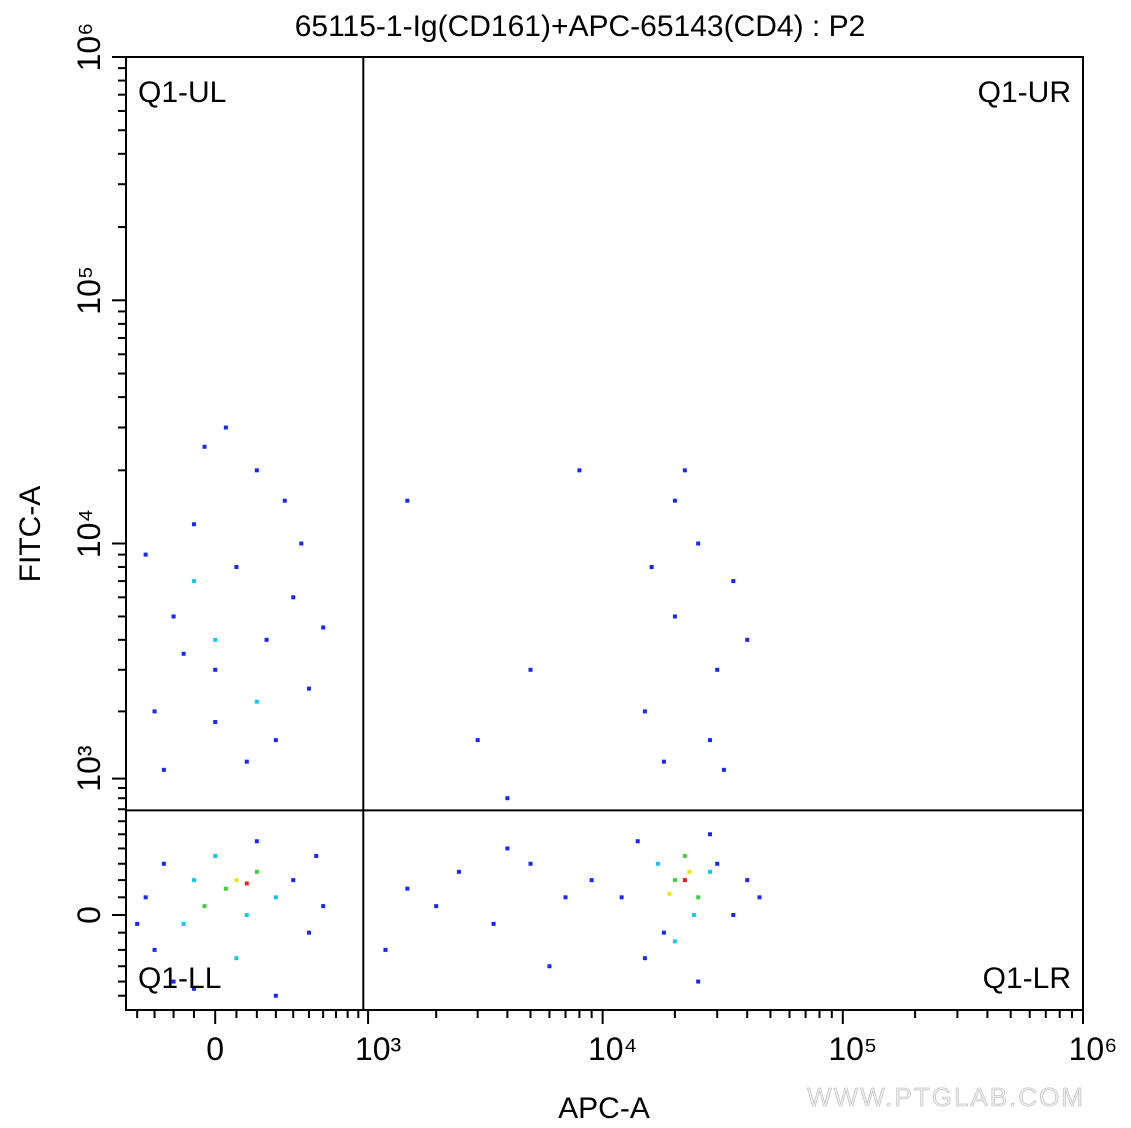 This screenshot has height=1128, width=1131. I want to click on y-tick-label: 10⁵, so click(89, 290).